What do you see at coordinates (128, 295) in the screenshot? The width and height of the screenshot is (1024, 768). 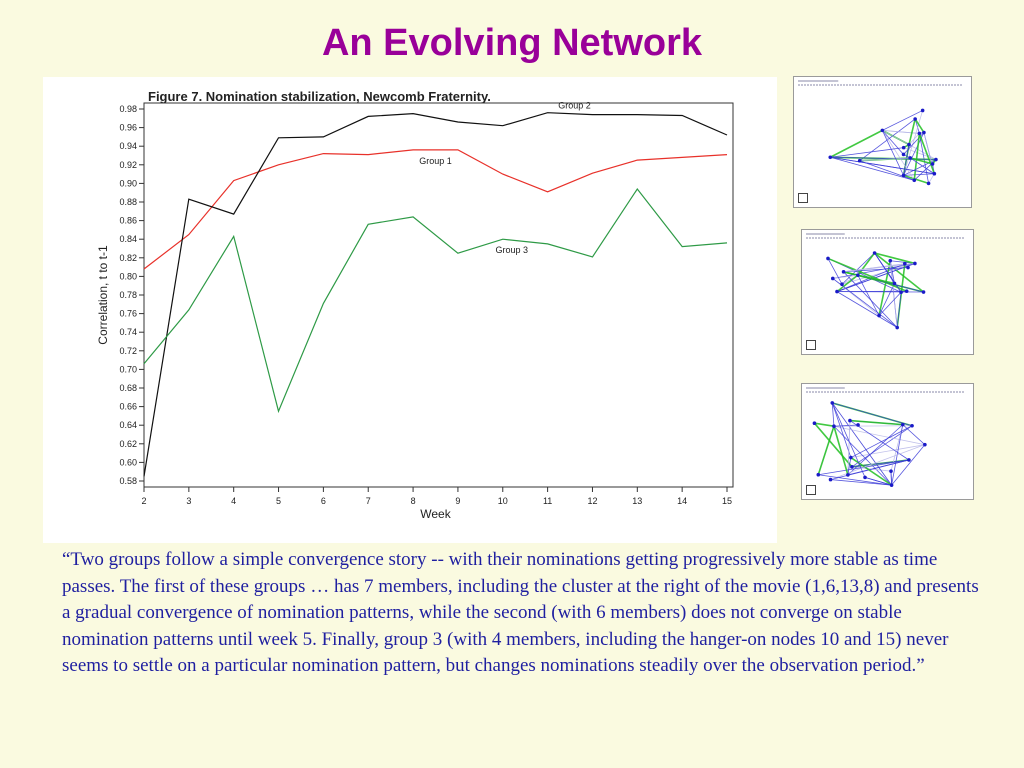 I see `y-tick-label: 0.78` at bounding box center [128, 295].